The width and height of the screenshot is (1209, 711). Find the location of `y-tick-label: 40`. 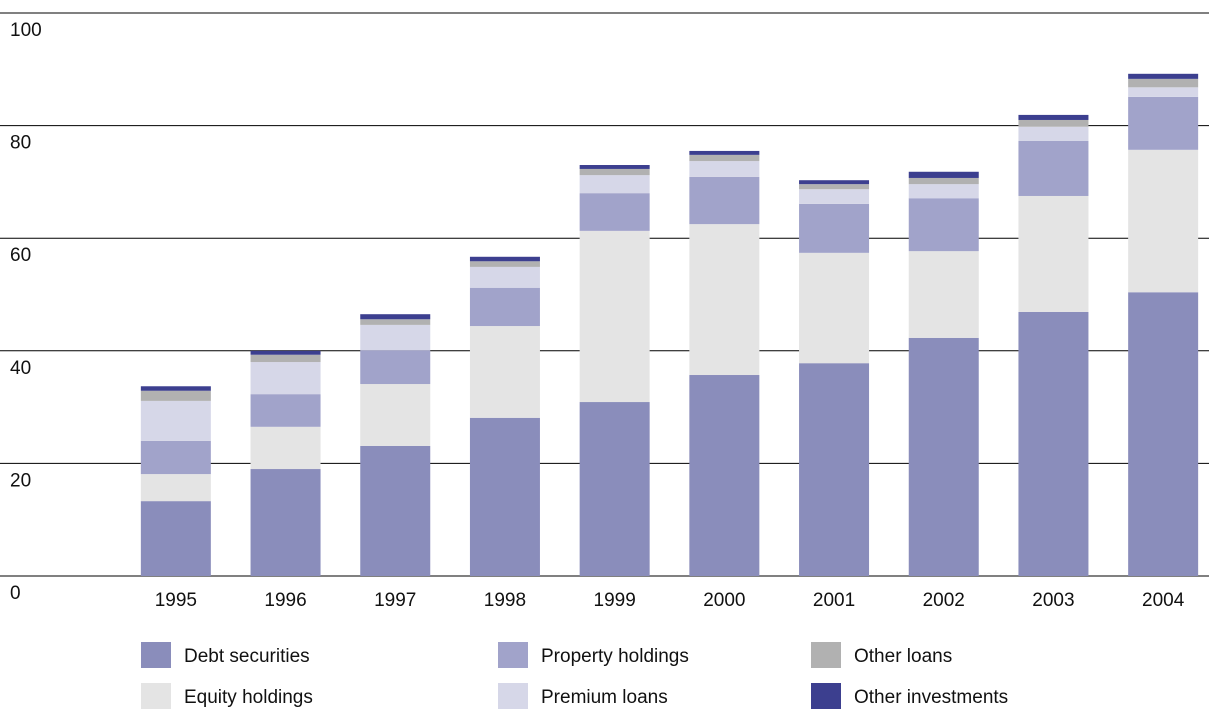

y-tick-label: 40 is located at coordinates (20, 368).